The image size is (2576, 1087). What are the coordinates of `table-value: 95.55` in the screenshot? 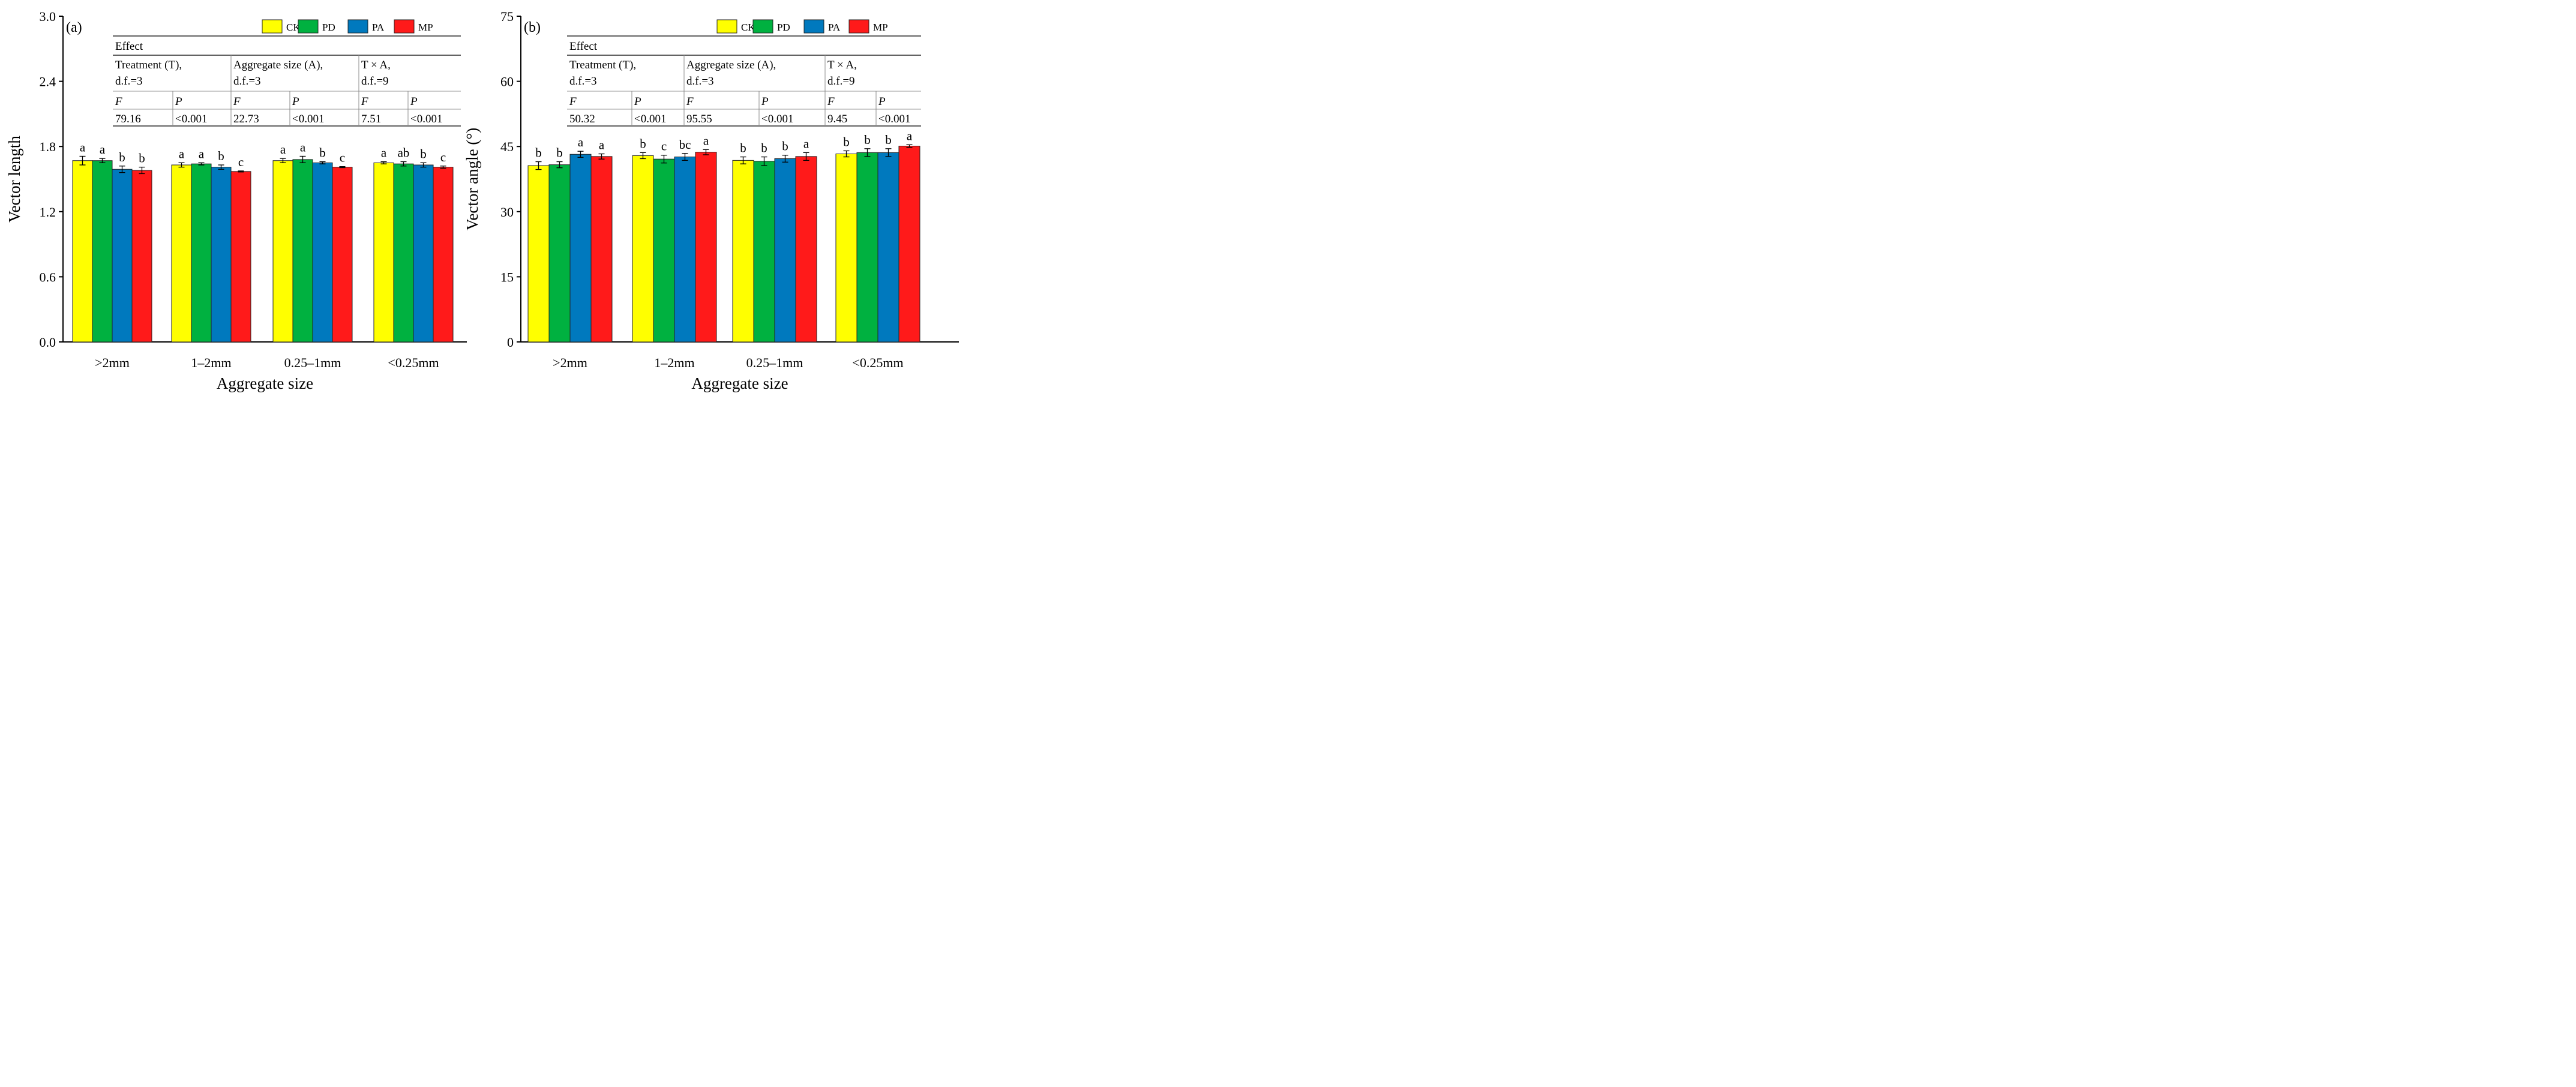 It's located at (699, 119).